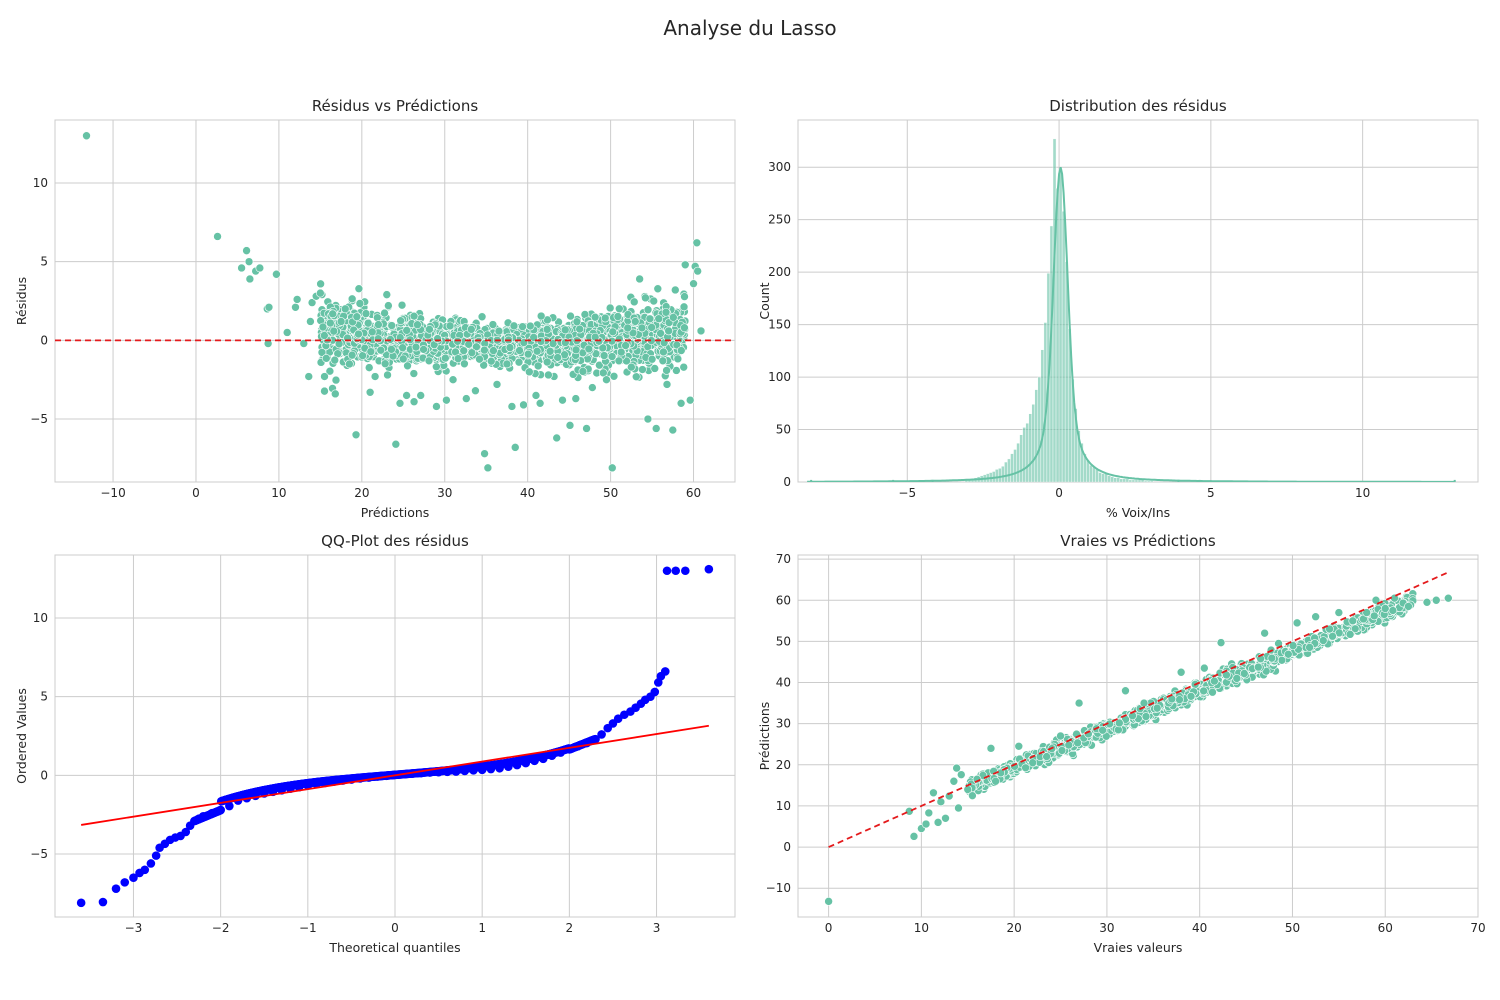 This screenshot has height=1000, width=1500. I want to click on x-tick-label: −3, so click(134, 928).